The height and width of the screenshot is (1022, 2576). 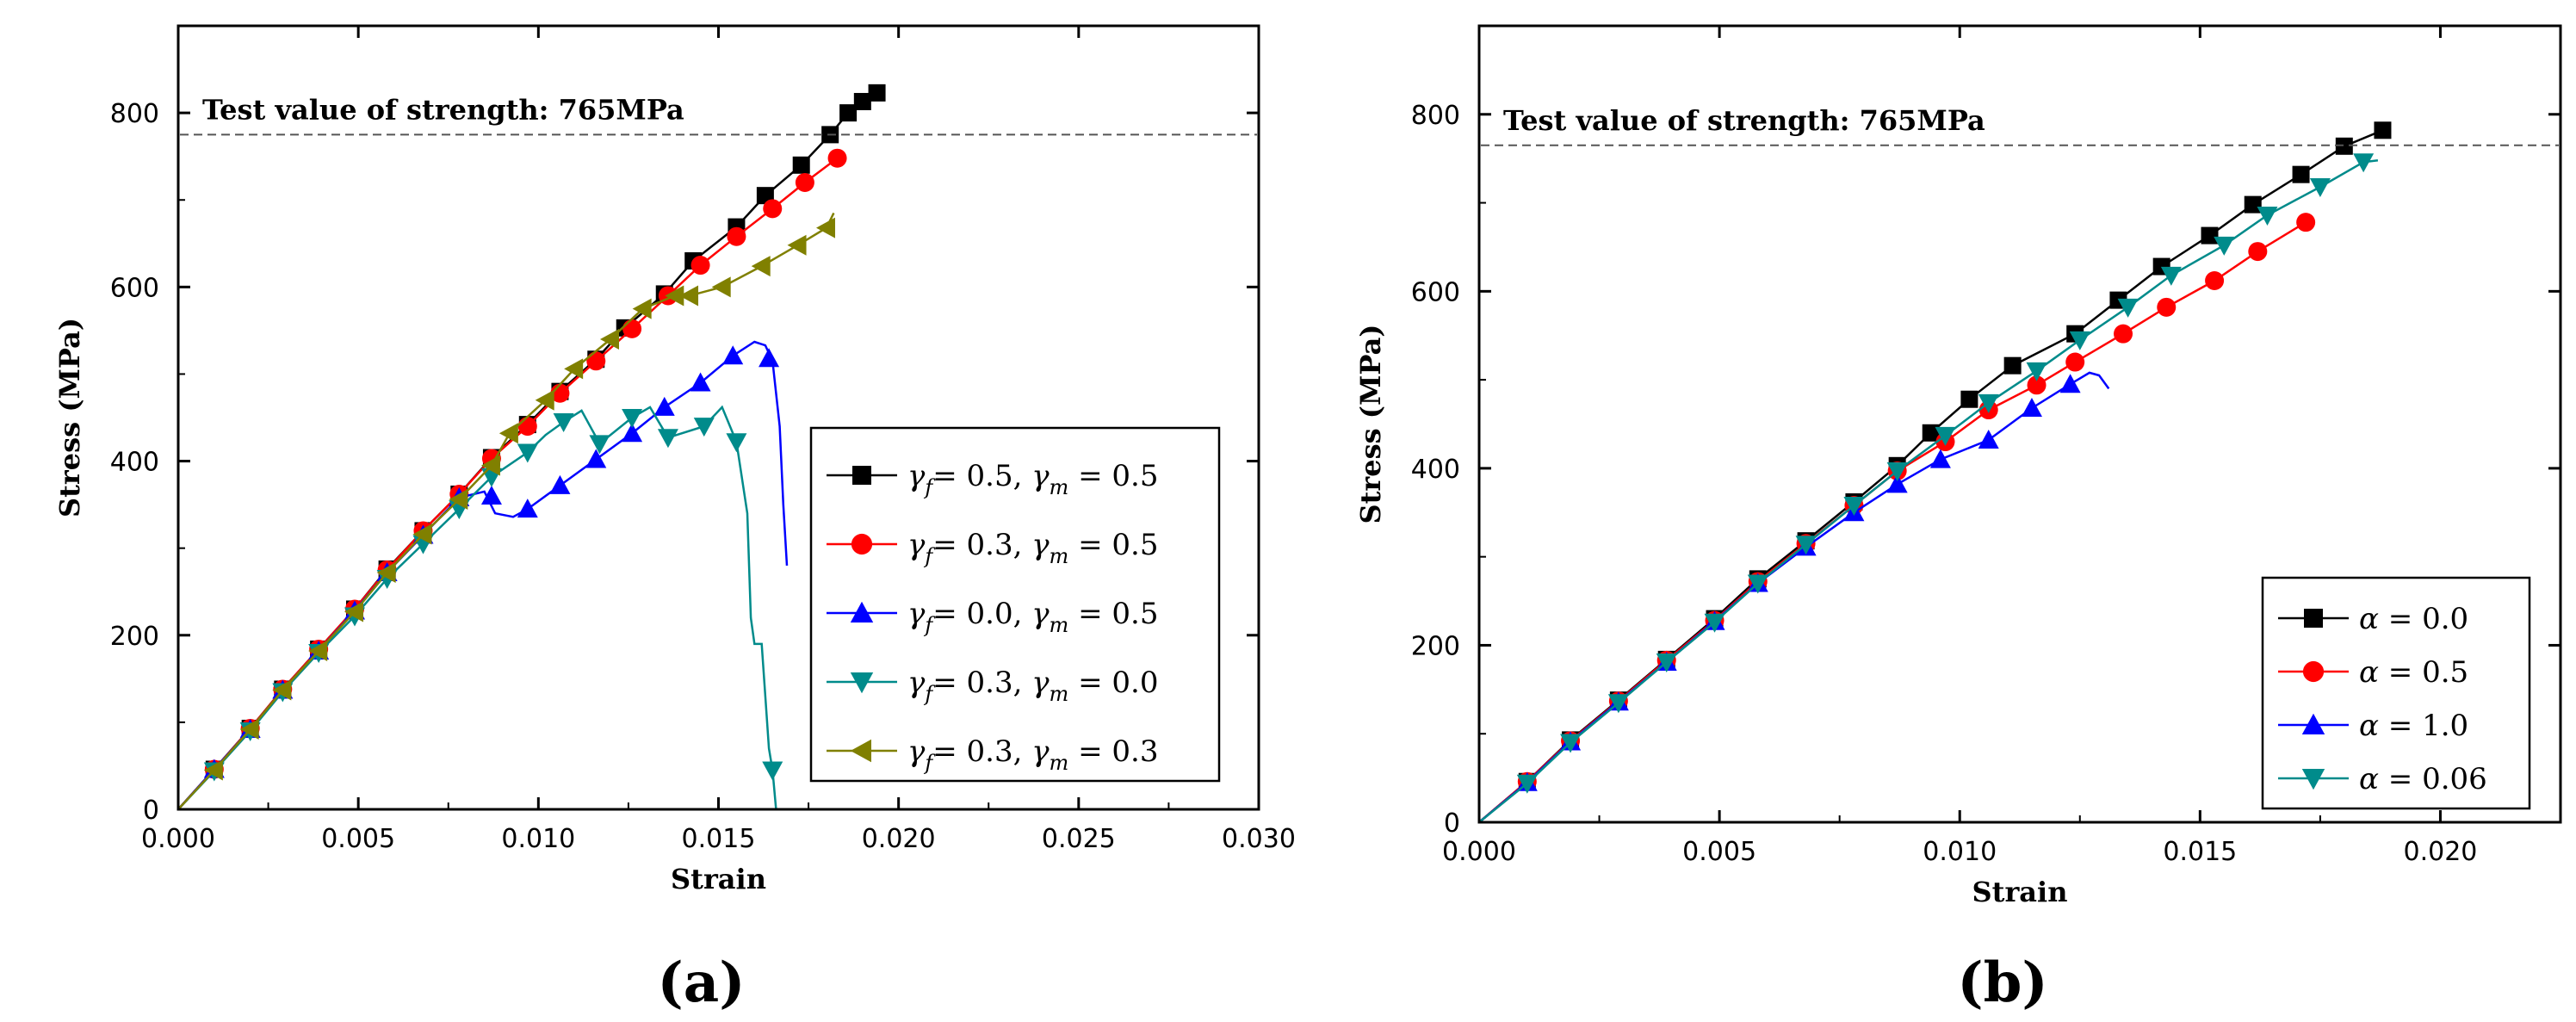 I want to click on x-axis-title: Strain, so click(x=718, y=879).